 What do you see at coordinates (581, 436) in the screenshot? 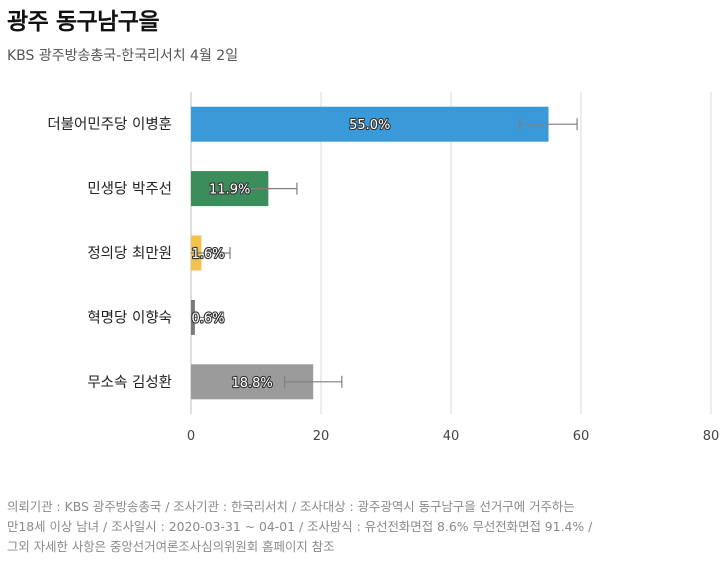
I see `x-tick-label: 60` at bounding box center [581, 436].